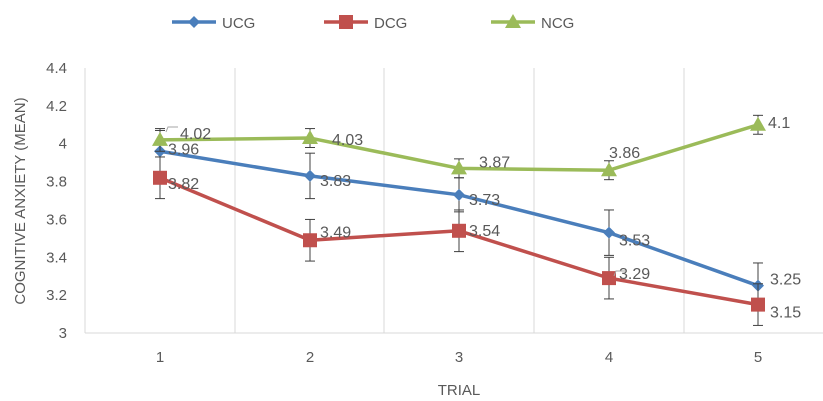 The width and height of the screenshot is (823, 401). Describe the element at coordinates (183, 184) in the screenshot. I see `data-label-dcg: 3.82` at that location.